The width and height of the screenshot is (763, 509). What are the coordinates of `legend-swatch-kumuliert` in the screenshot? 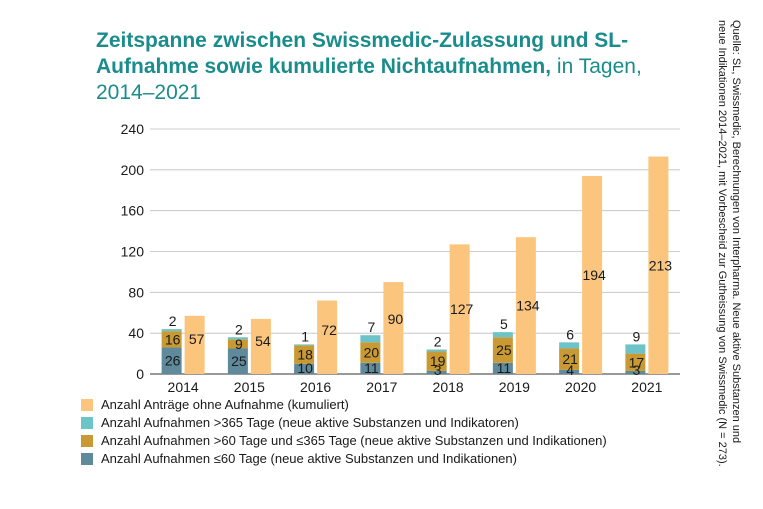 It's located at (87, 404).